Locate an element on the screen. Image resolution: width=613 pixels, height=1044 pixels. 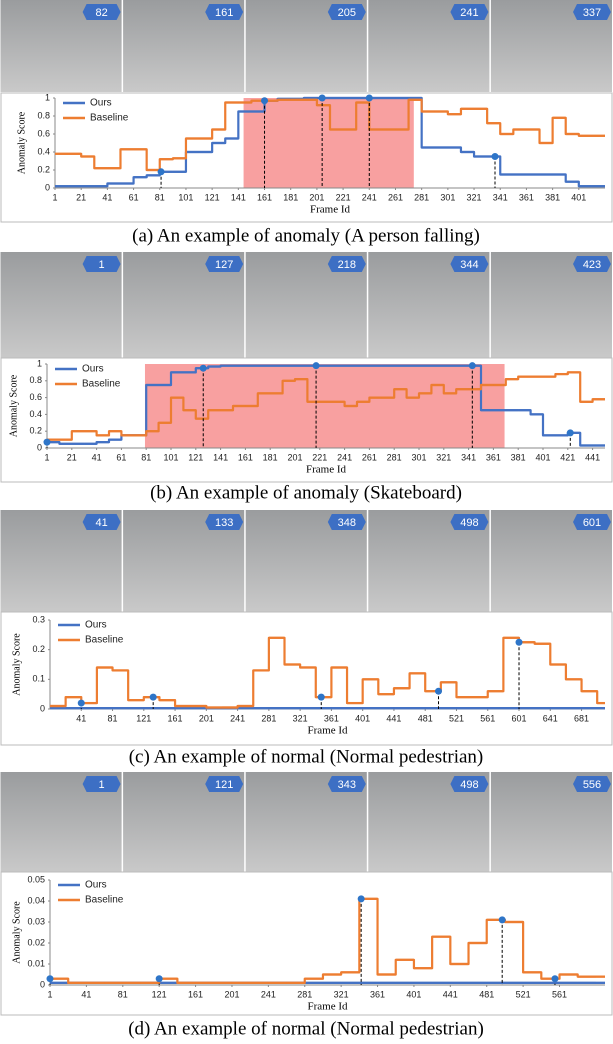
x-tick-label: 561 is located at coordinates (487, 718).